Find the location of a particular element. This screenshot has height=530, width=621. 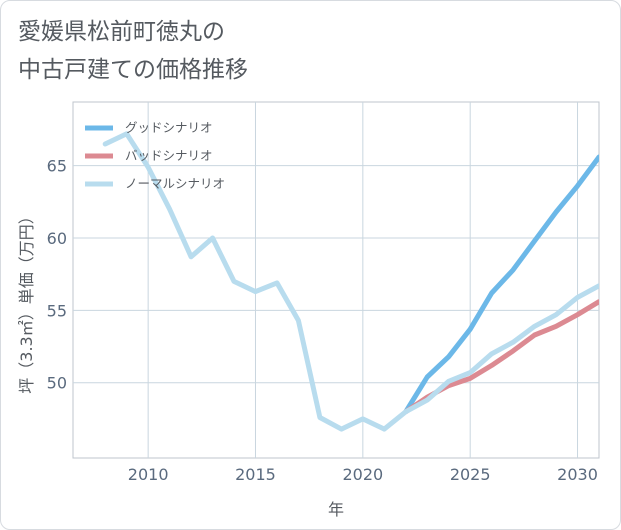

y-tick-55: 55 is located at coordinates (57, 310).